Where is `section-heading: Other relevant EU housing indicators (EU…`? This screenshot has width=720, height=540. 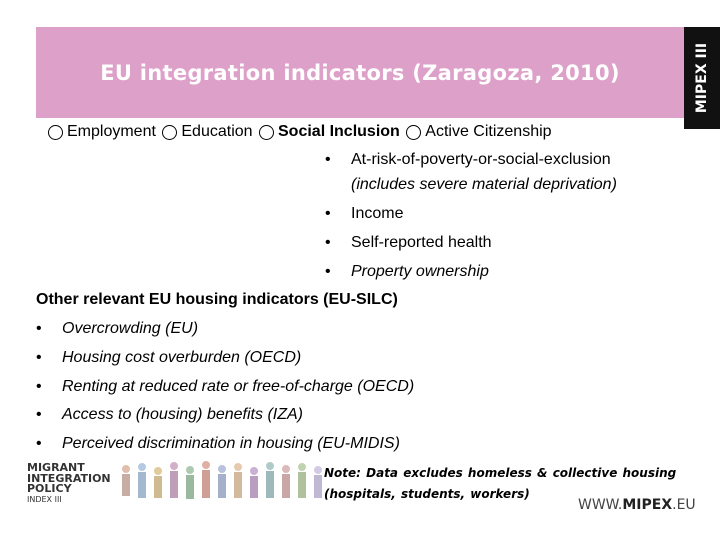 section-heading: Other relevant EU housing indicators (EU… is located at coordinates (217, 299).